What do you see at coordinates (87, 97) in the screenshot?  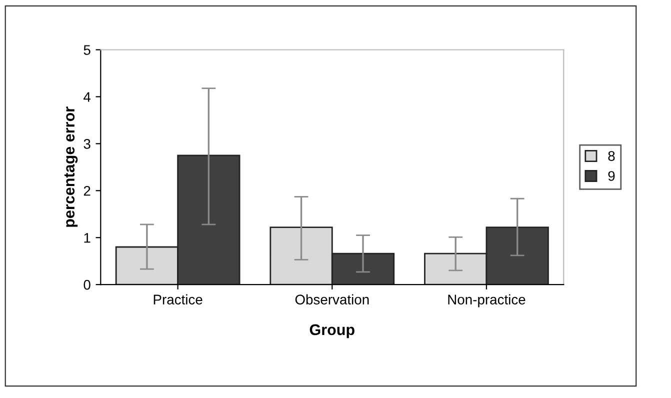 I see `y-tick-label: 4` at bounding box center [87, 97].